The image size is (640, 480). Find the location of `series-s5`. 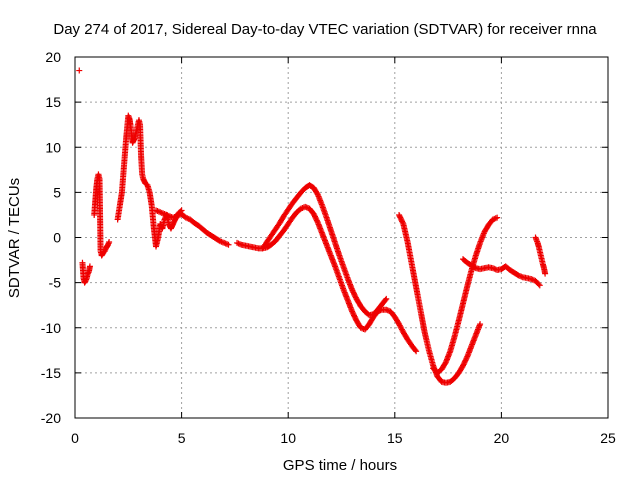

series-s5 is located at coordinates (192, 227).